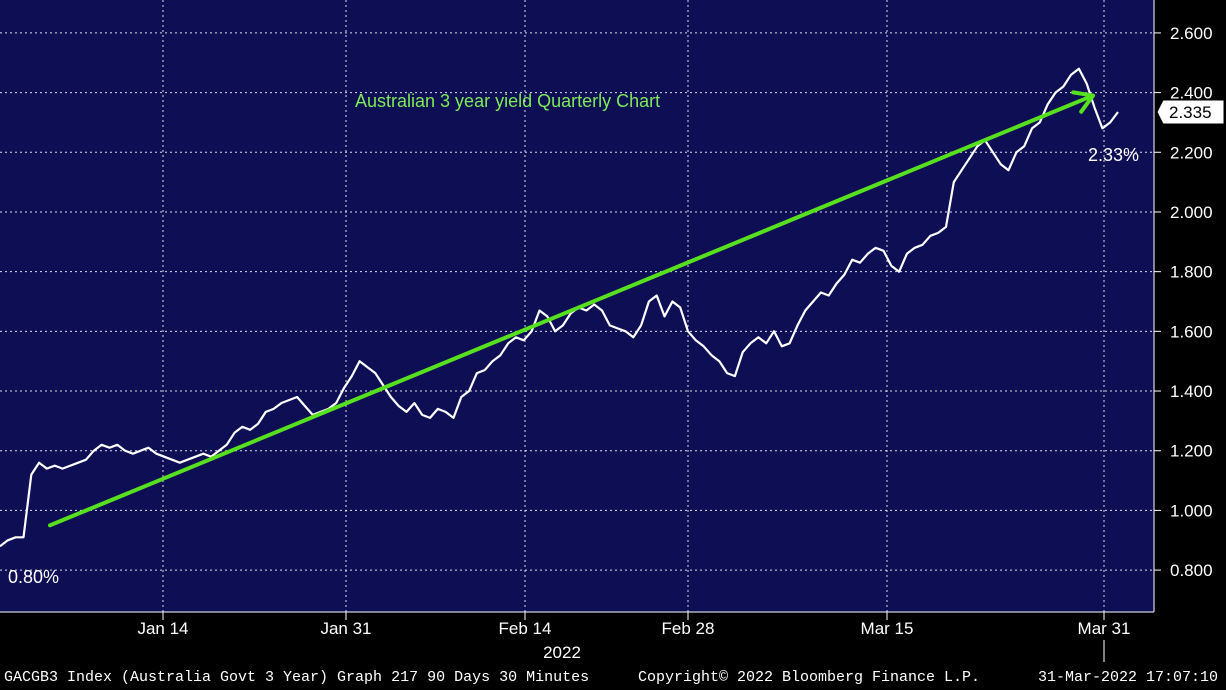  Describe the element at coordinates (1104, 628) in the screenshot. I see `x-tick-label: Mar 31` at that location.